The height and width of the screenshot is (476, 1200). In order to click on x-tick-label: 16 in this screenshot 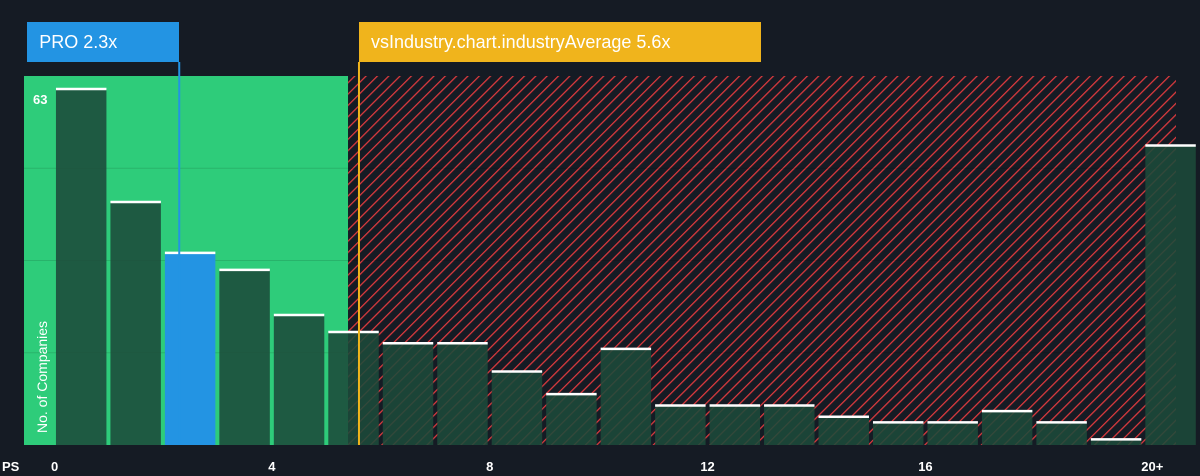, I will do `click(925, 466)`.